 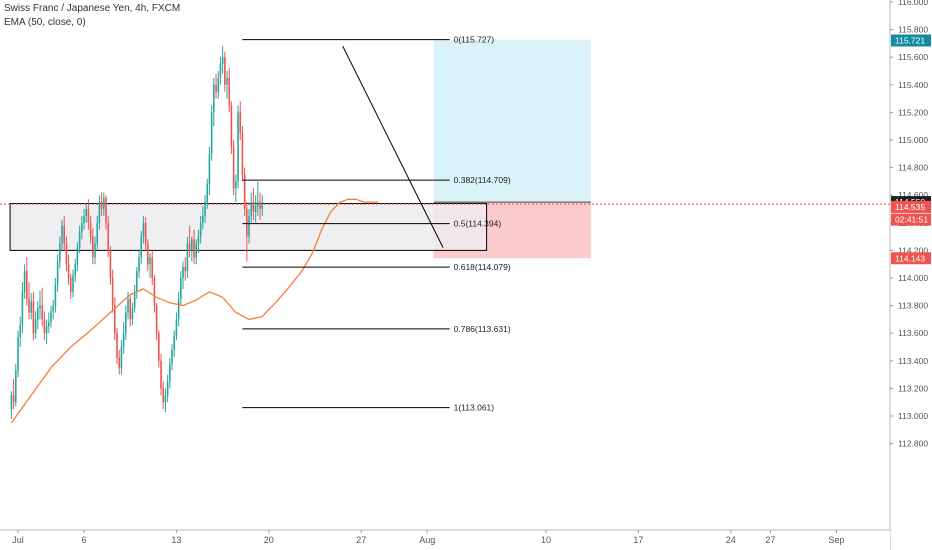 What do you see at coordinates (92, 8) in the screenshot?
I see `symbol-title: Swiss Franc / Japanese Yen, 4h, FXCM` at bounding box center [92, 8].